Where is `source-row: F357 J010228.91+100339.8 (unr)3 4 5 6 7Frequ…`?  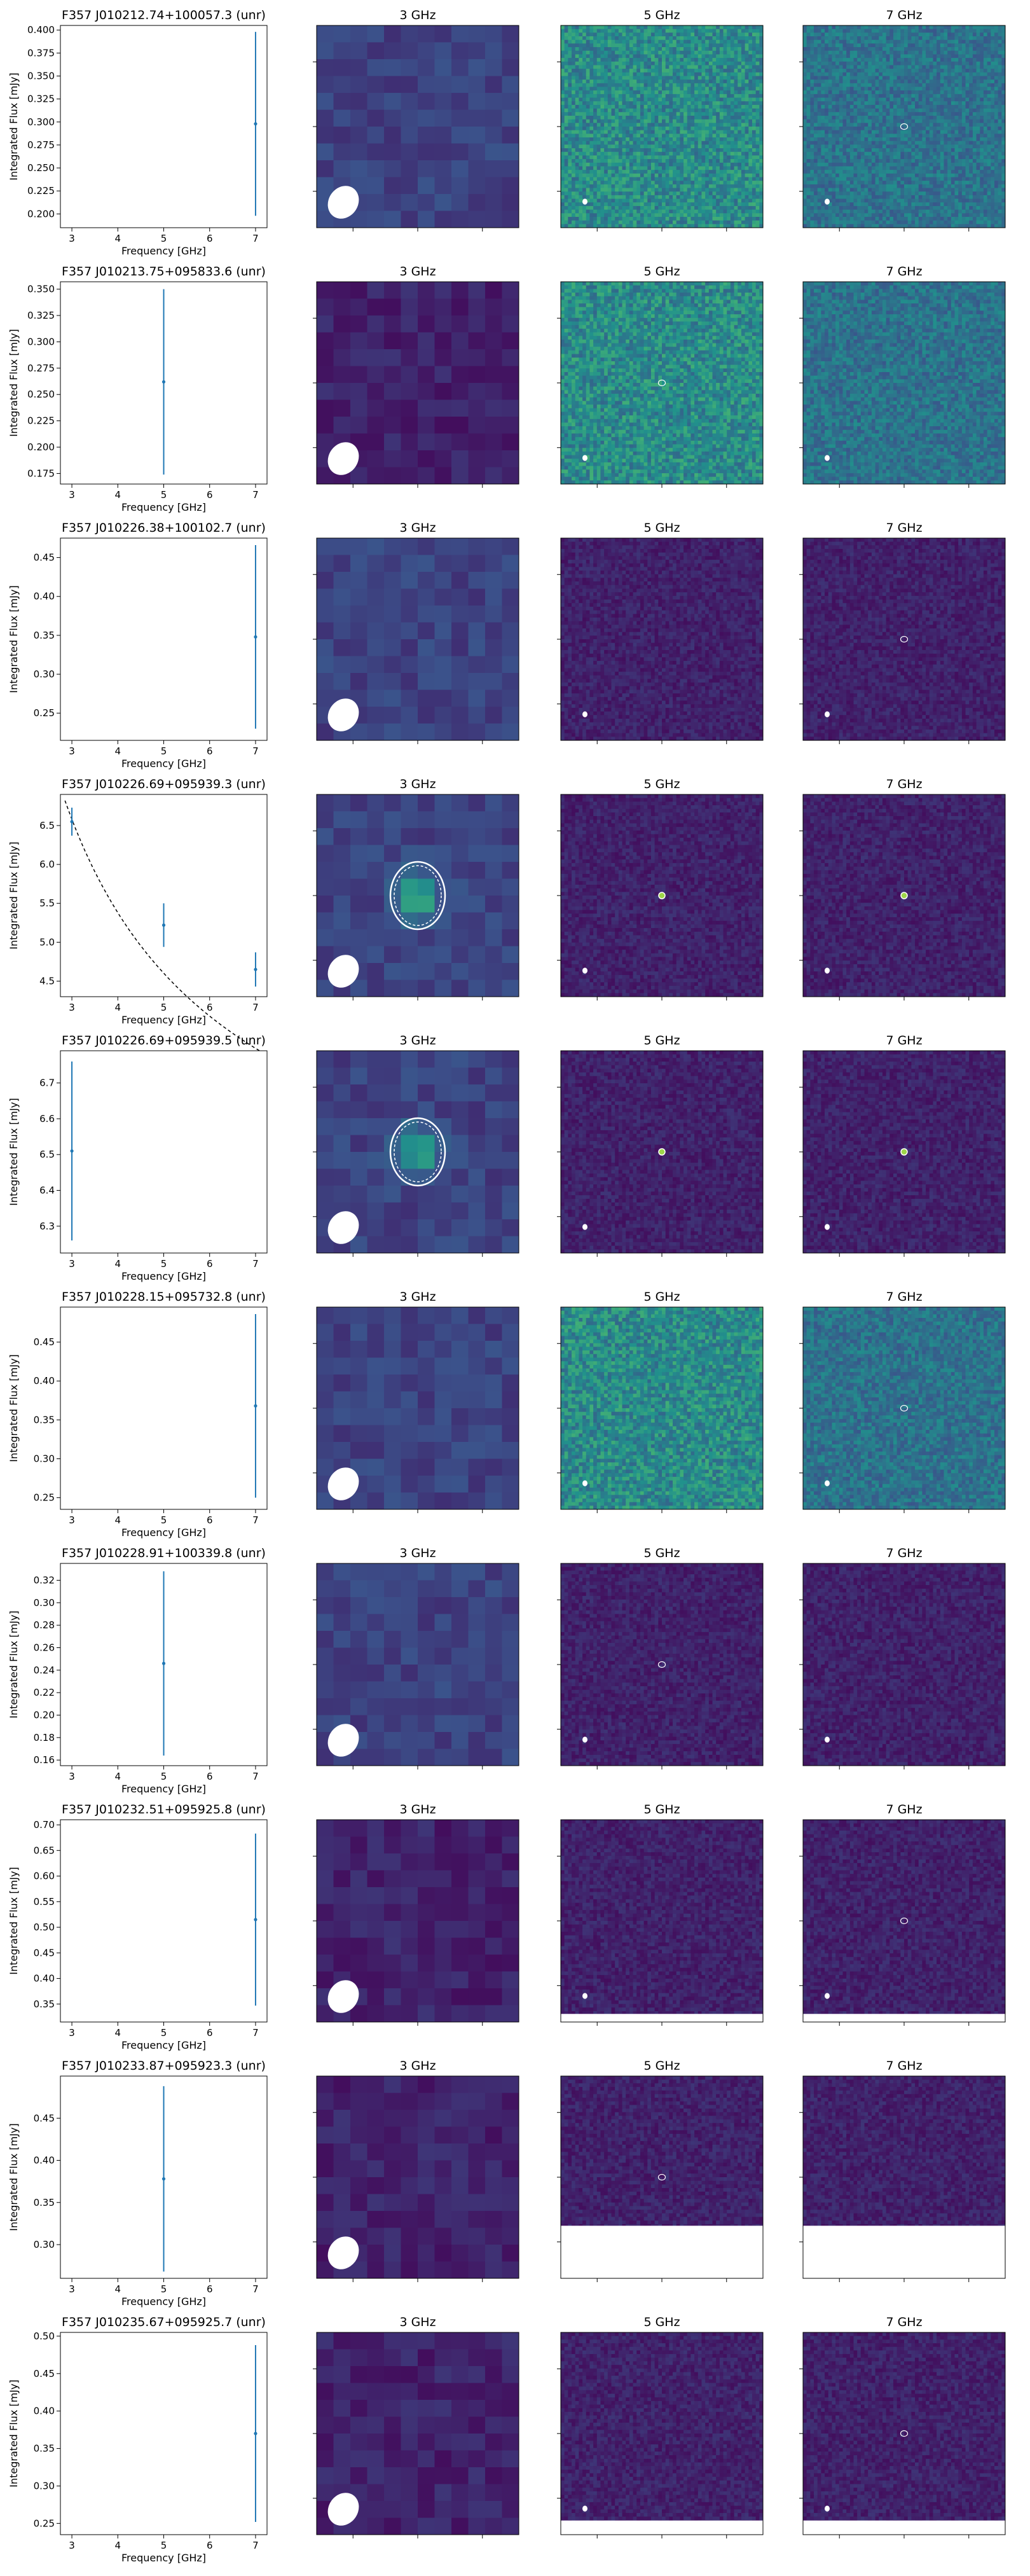 source-row: F357 J010228.91+100339.8 (unr)3 4 5 6 7Frequ… is located at coordinates (507, 1670).